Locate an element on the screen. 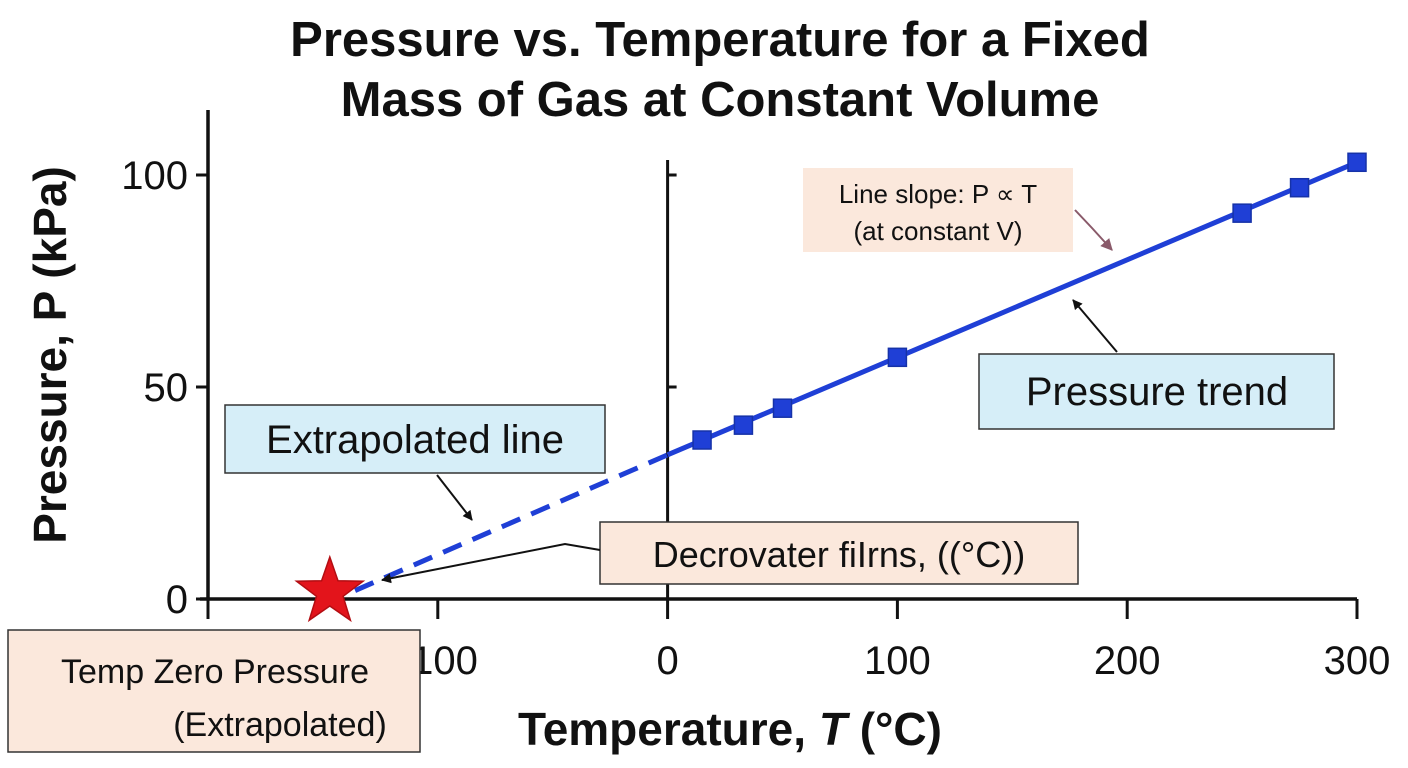  decrovater-label-box is located at coordinates (839, 553).